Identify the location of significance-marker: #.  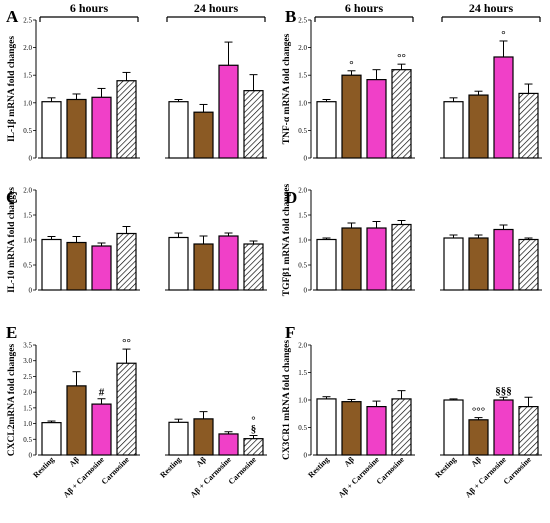
(102, 393).